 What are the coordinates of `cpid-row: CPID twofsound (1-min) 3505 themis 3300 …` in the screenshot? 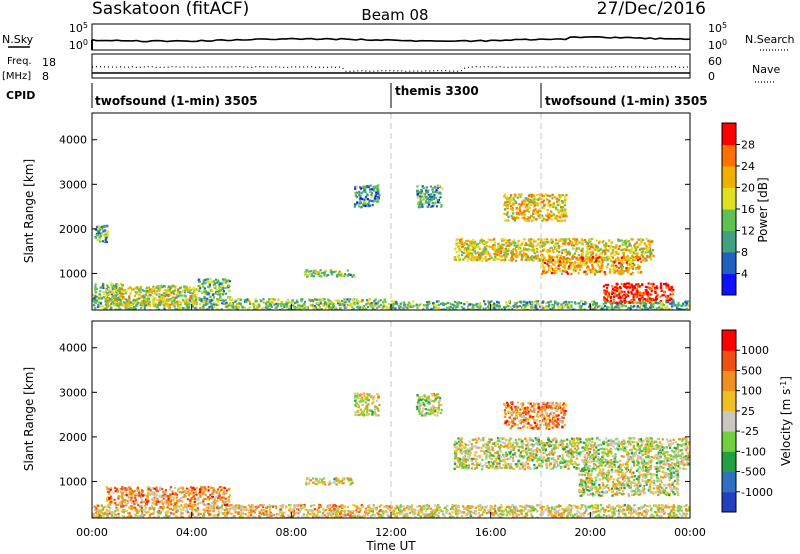 It's located at (357, 95).